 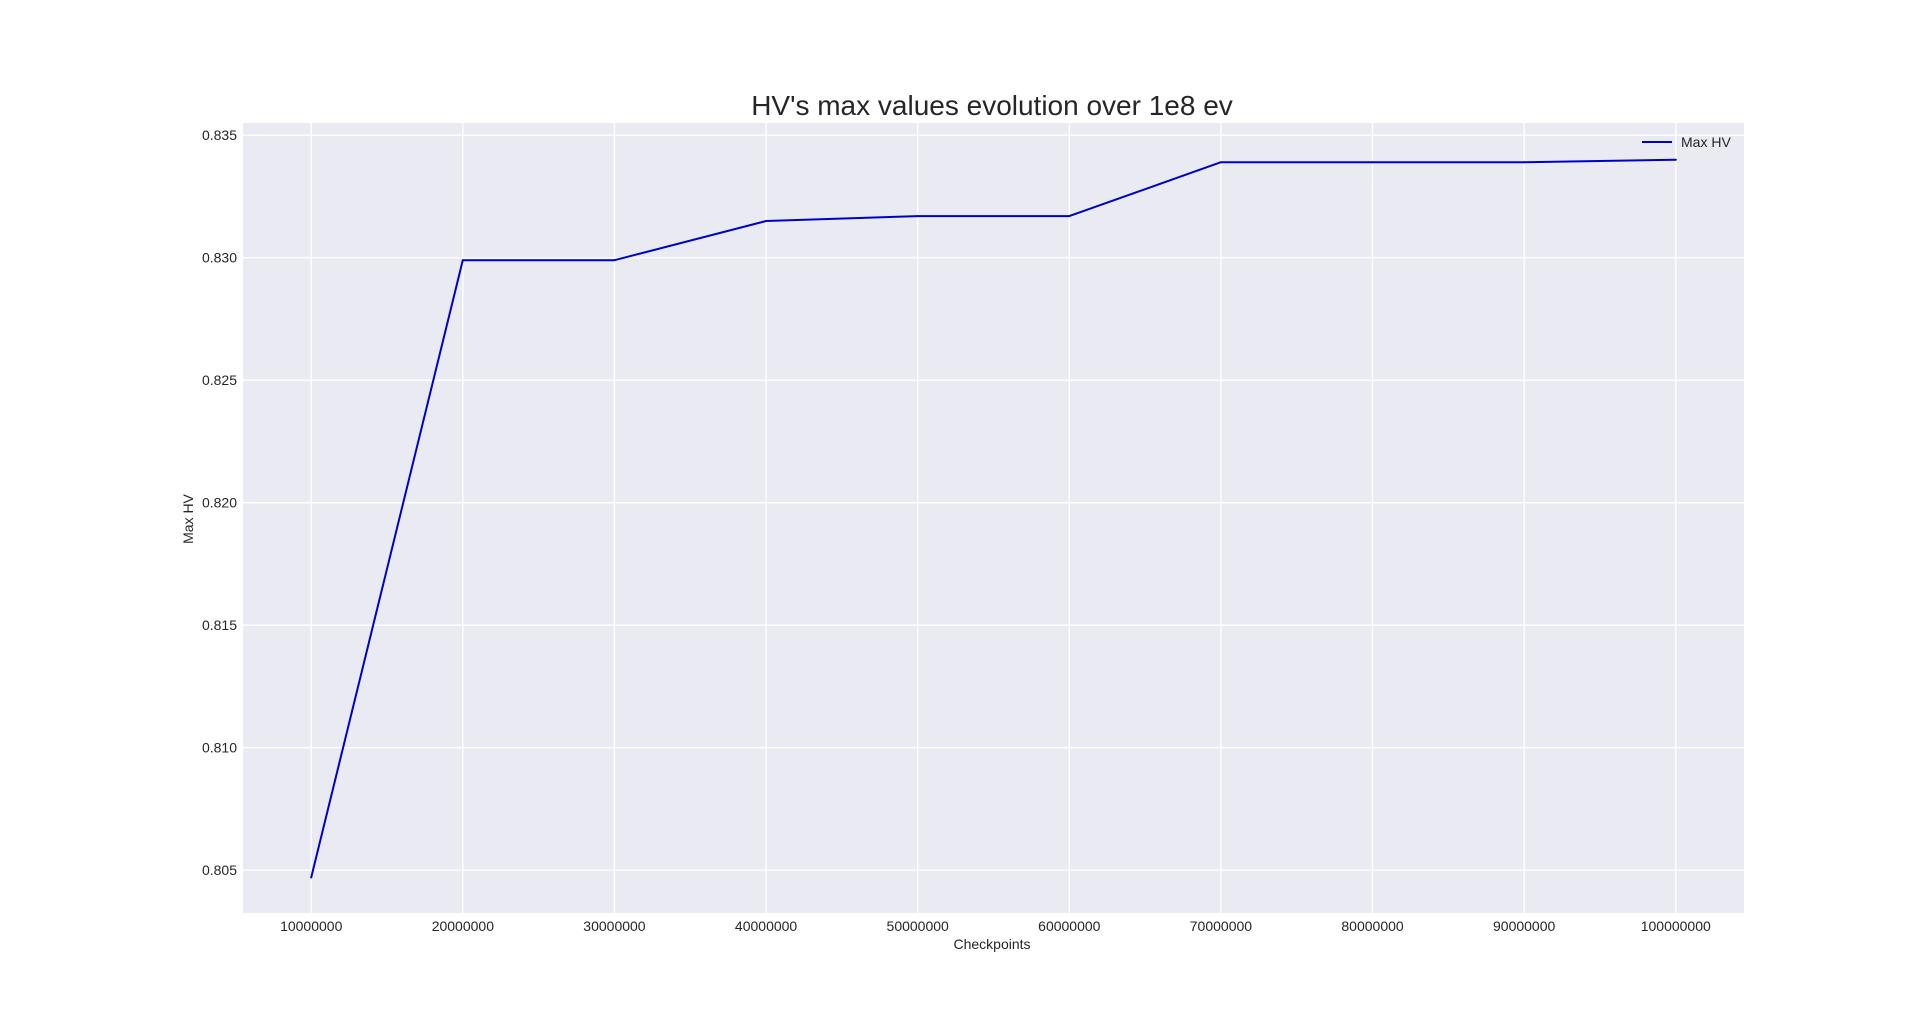 What do you see at coordinates (311, 926) in the screenshot?
I see `x-tick-label: 10000000` at bounding box center [311, 926].